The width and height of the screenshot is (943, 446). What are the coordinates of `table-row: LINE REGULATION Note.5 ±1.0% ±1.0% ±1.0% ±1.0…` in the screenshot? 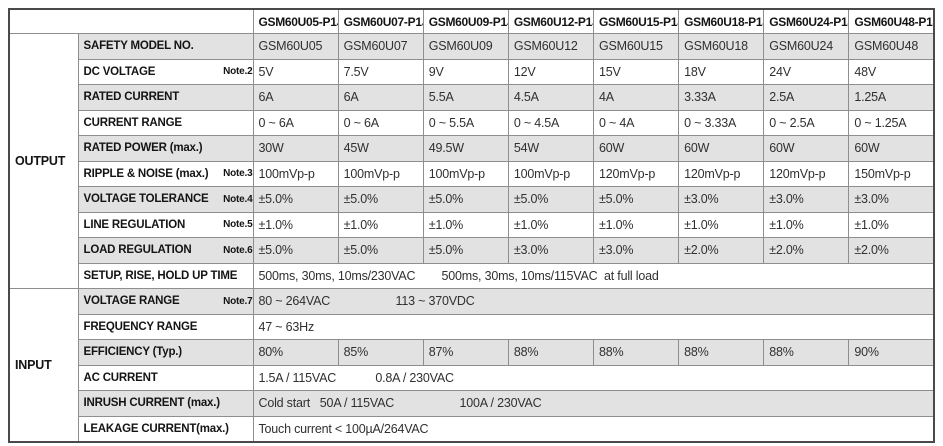 It's located at (472, 224).